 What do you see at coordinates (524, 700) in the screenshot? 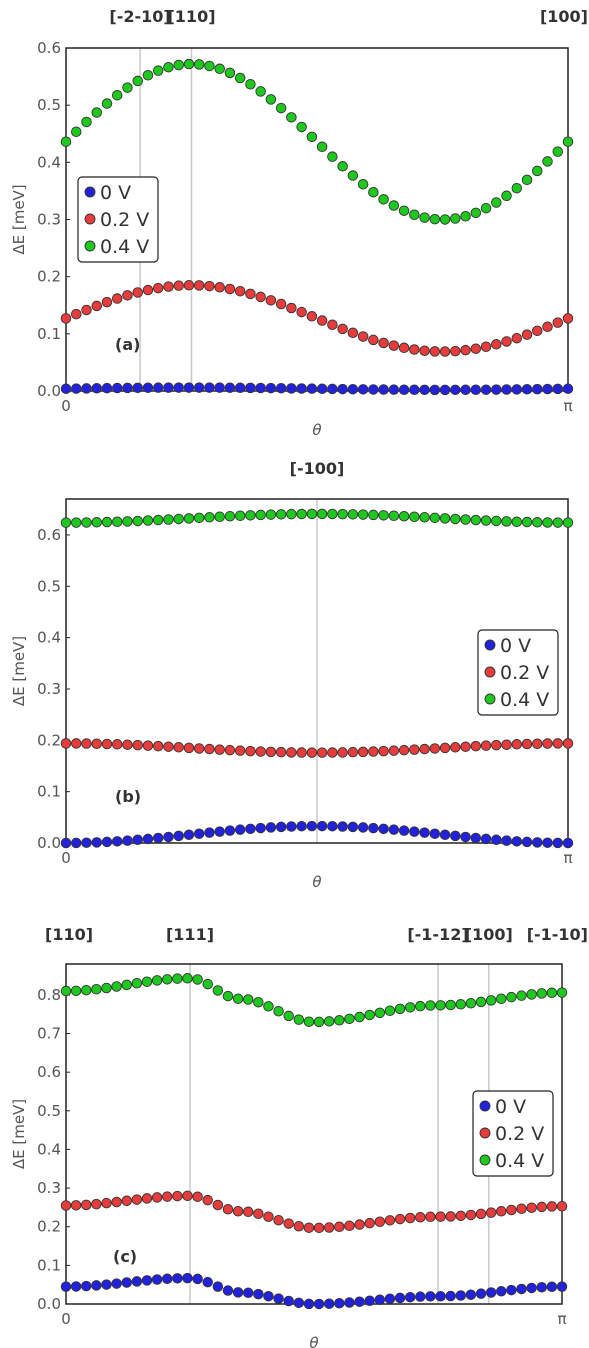
I see `legend-label: 0.4 V` at bounding box center [524, 700].